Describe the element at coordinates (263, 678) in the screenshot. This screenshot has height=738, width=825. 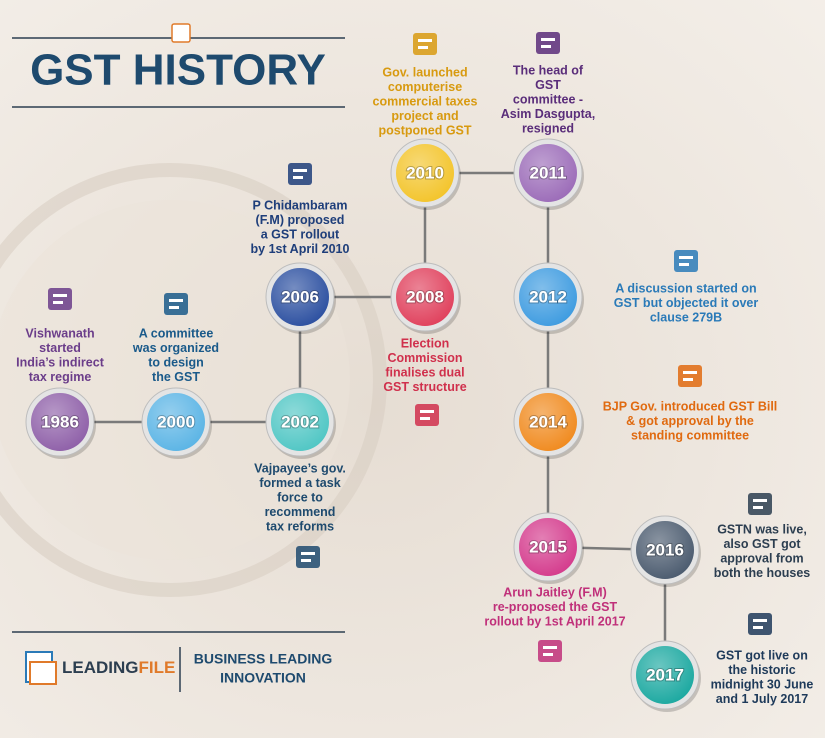
I see `tagline: INNOVATION` at that location.